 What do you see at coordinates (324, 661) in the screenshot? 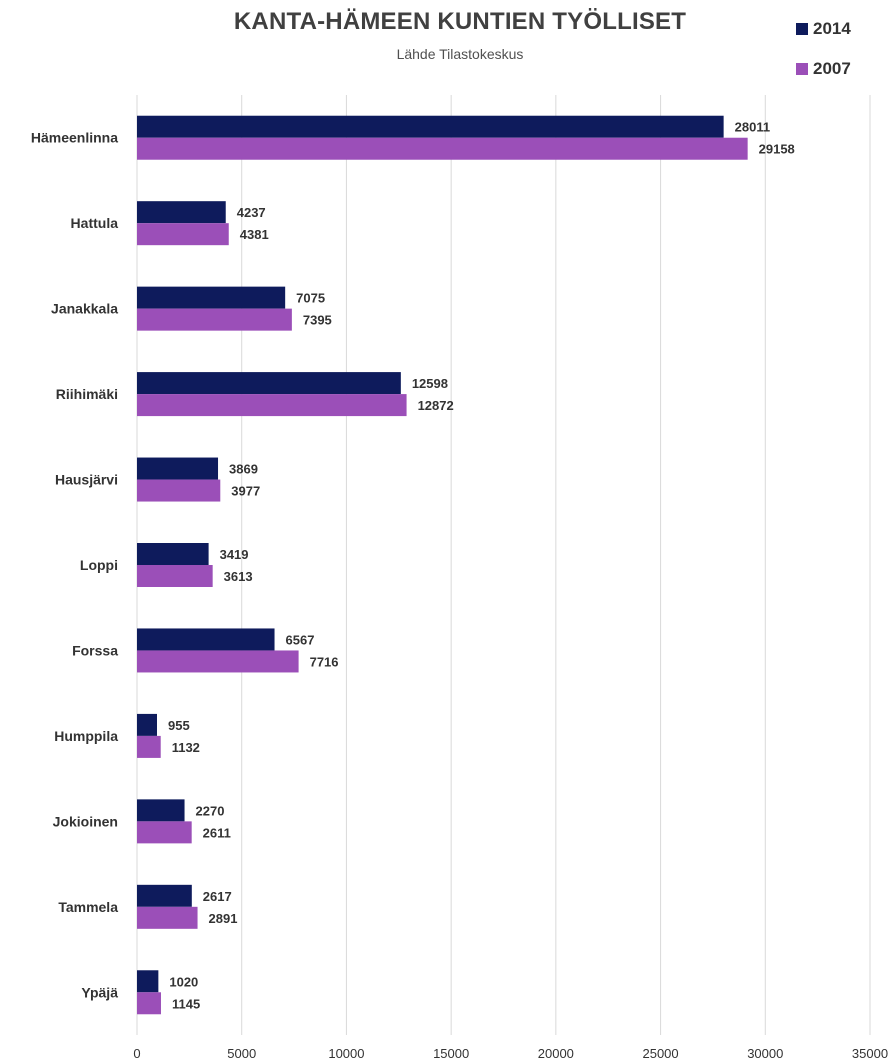
I see `data-label-2007: 7716` at bounding box center [324, 661].